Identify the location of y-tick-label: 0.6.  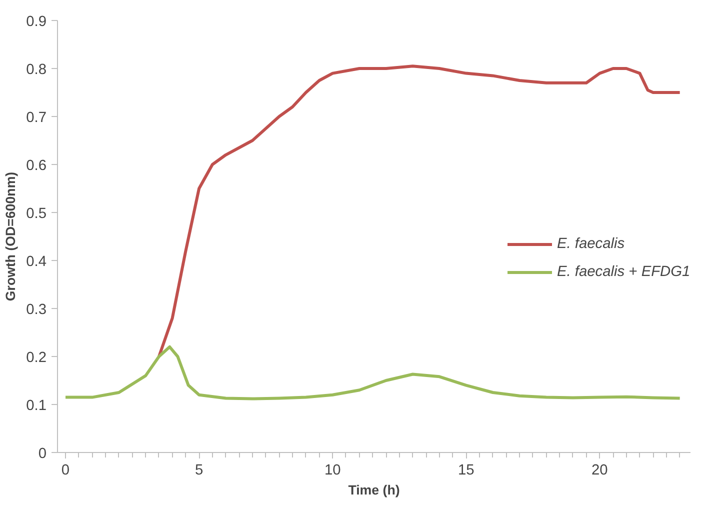
(36, 166).